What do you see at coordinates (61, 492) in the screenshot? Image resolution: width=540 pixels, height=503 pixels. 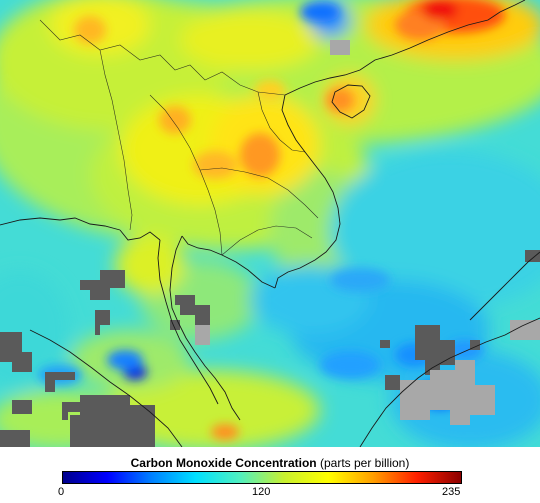 I see `colorbar-min-label: 0` at bounding box center [61, 492].